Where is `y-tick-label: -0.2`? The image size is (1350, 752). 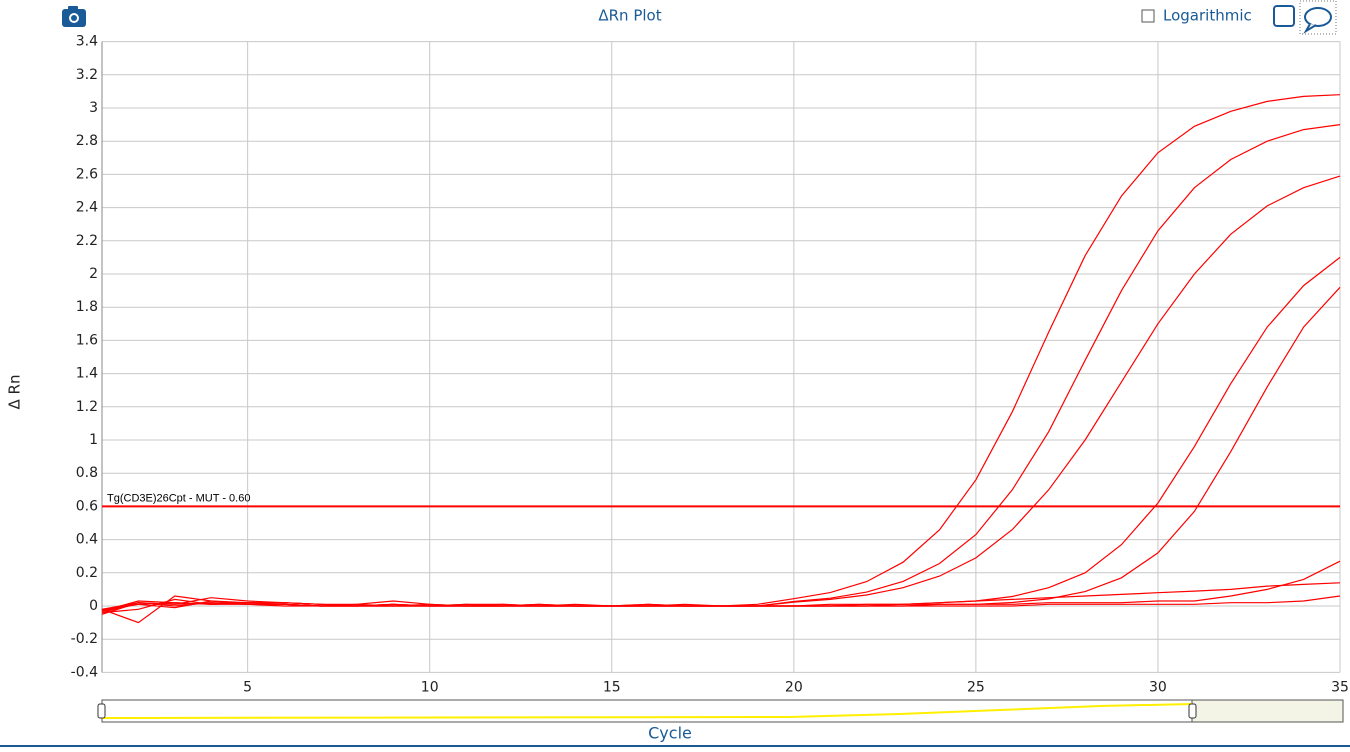 y-tick-label: -0.2 is located at coordinates (84, 639).